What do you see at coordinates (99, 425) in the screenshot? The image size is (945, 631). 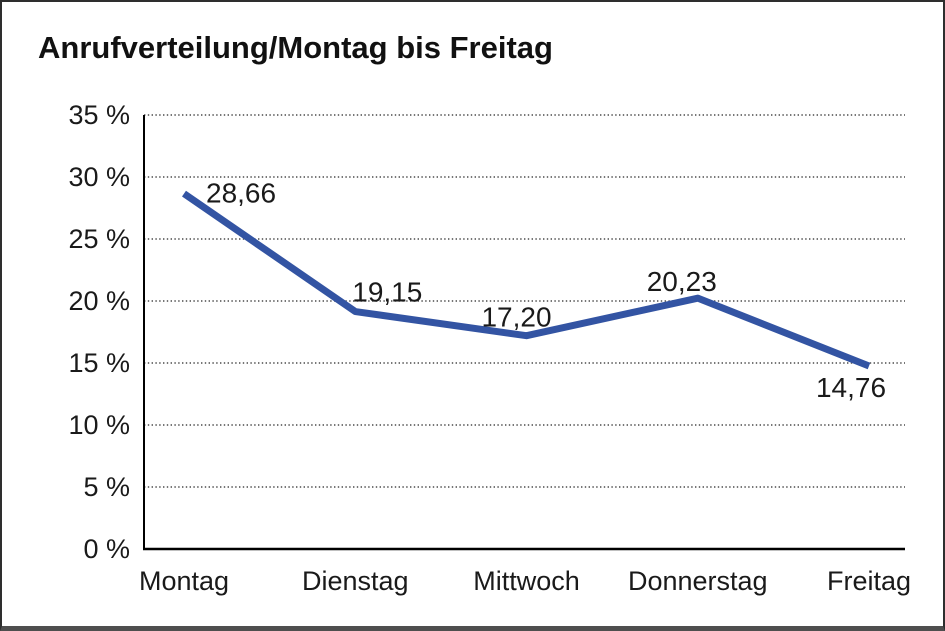 I see `y-axis-tick-label: 10 %` at bounding box center [99, 425].